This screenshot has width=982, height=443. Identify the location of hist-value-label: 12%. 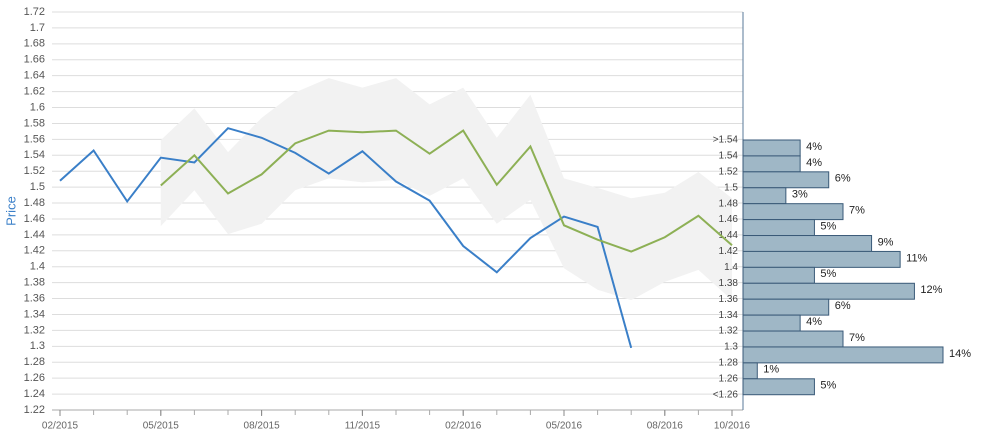
(931, 290).